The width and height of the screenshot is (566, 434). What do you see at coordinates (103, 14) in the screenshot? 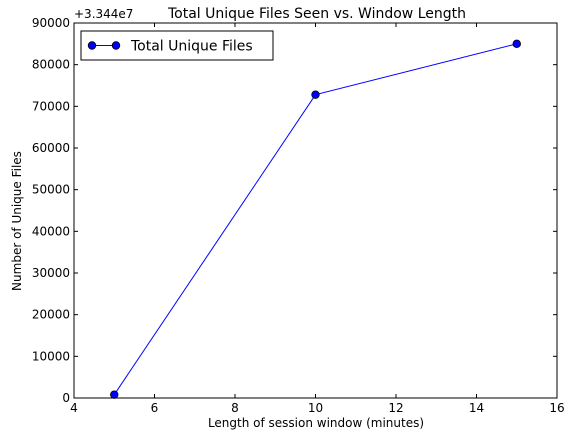
I see `y-axis-offset-label: +3.344e7` at bounding box center [103, 14].